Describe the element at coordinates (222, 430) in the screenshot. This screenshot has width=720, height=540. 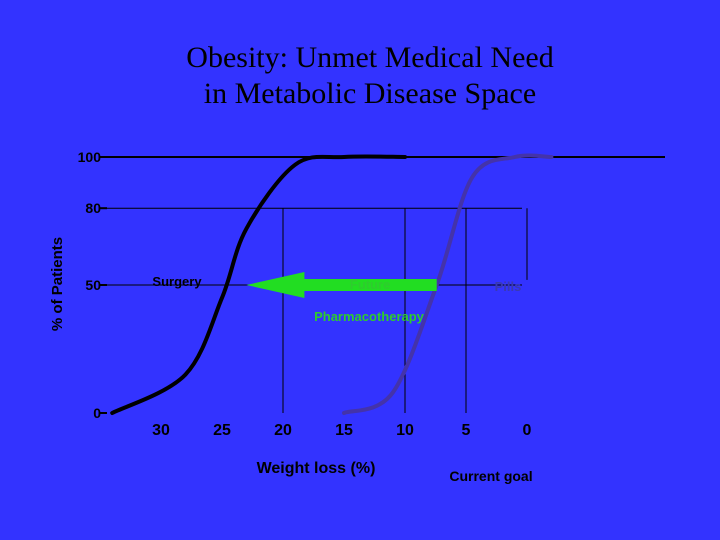
I see `x-tick-label: 25` at that location.